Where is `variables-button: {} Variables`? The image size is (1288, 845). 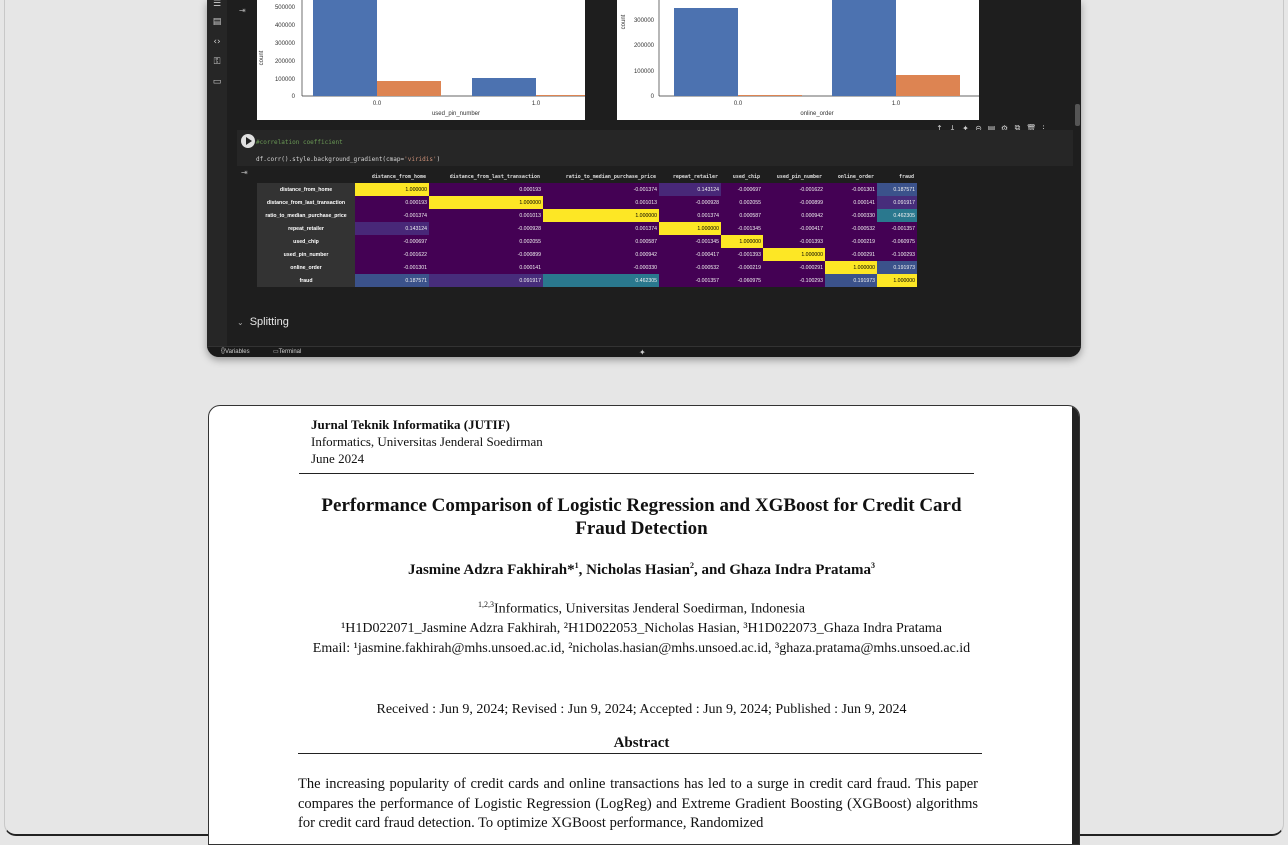 variables-button: {} Variables is located at coordinates (235, 351).